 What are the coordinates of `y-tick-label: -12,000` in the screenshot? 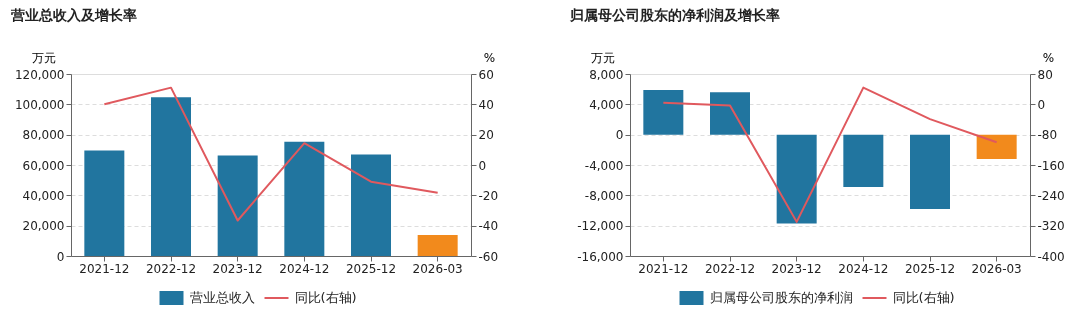 It's located at (600, 226).